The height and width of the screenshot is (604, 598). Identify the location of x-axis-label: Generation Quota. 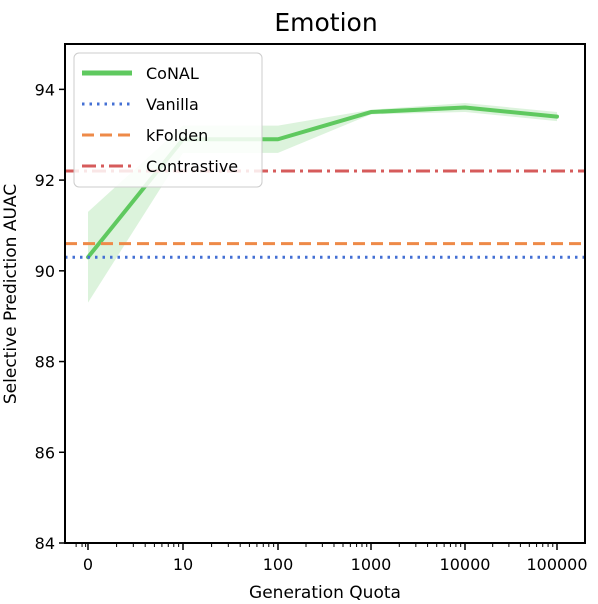
(325, 593).